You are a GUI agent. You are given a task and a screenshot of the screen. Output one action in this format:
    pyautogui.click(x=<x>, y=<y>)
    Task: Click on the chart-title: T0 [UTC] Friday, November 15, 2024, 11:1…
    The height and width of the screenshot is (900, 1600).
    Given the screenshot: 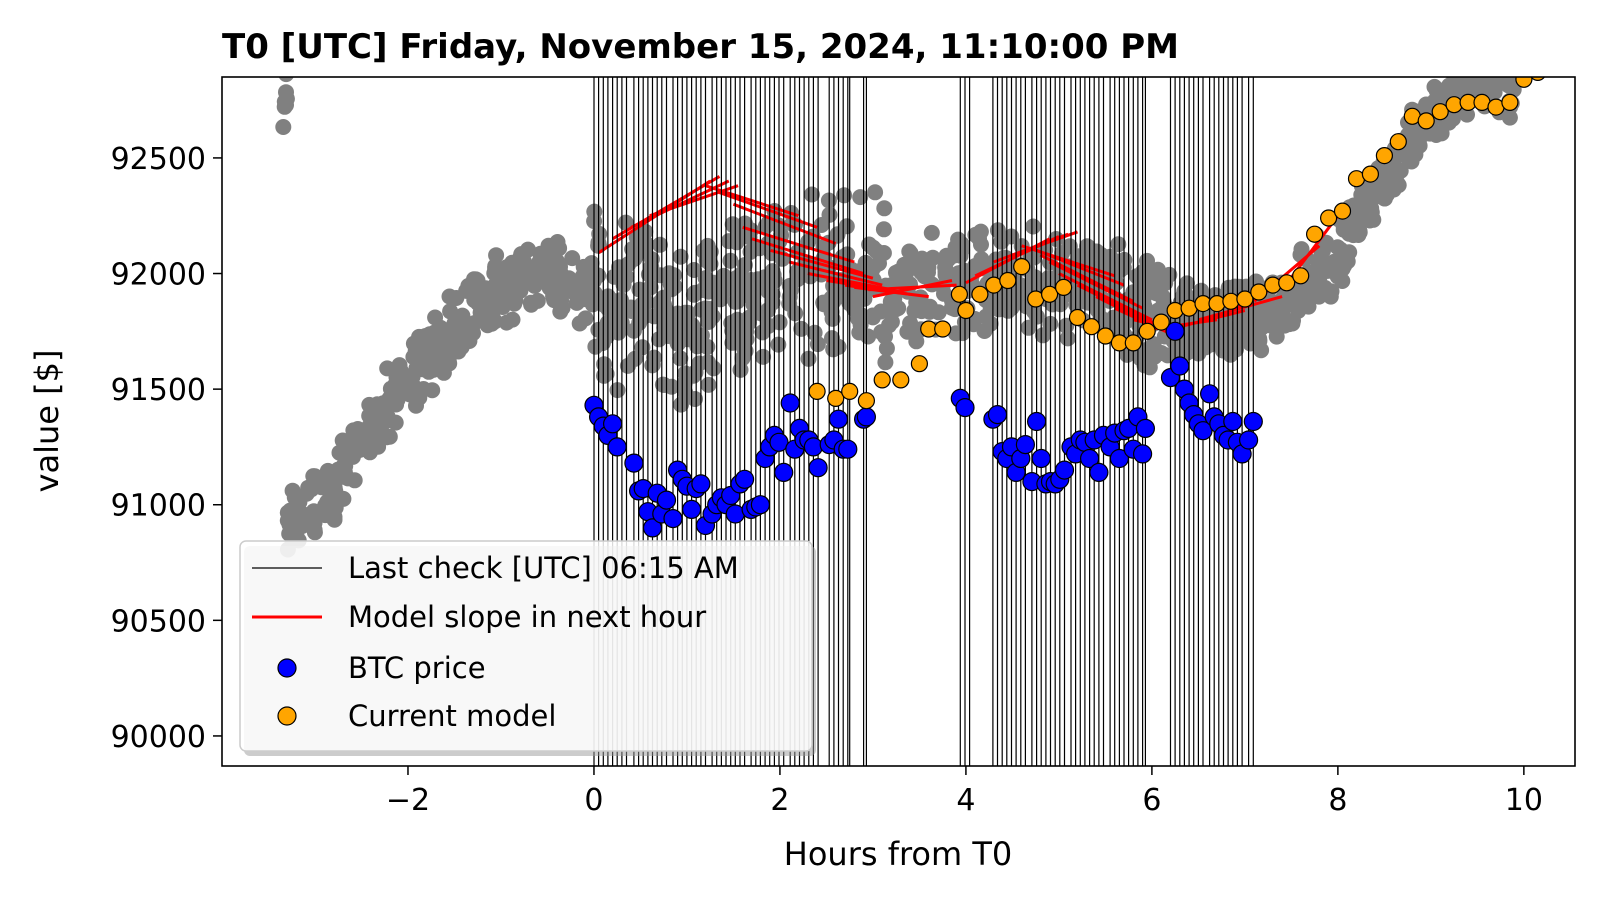 What is the action you would take?
    pyautogui.click(x=700, y=47)
    